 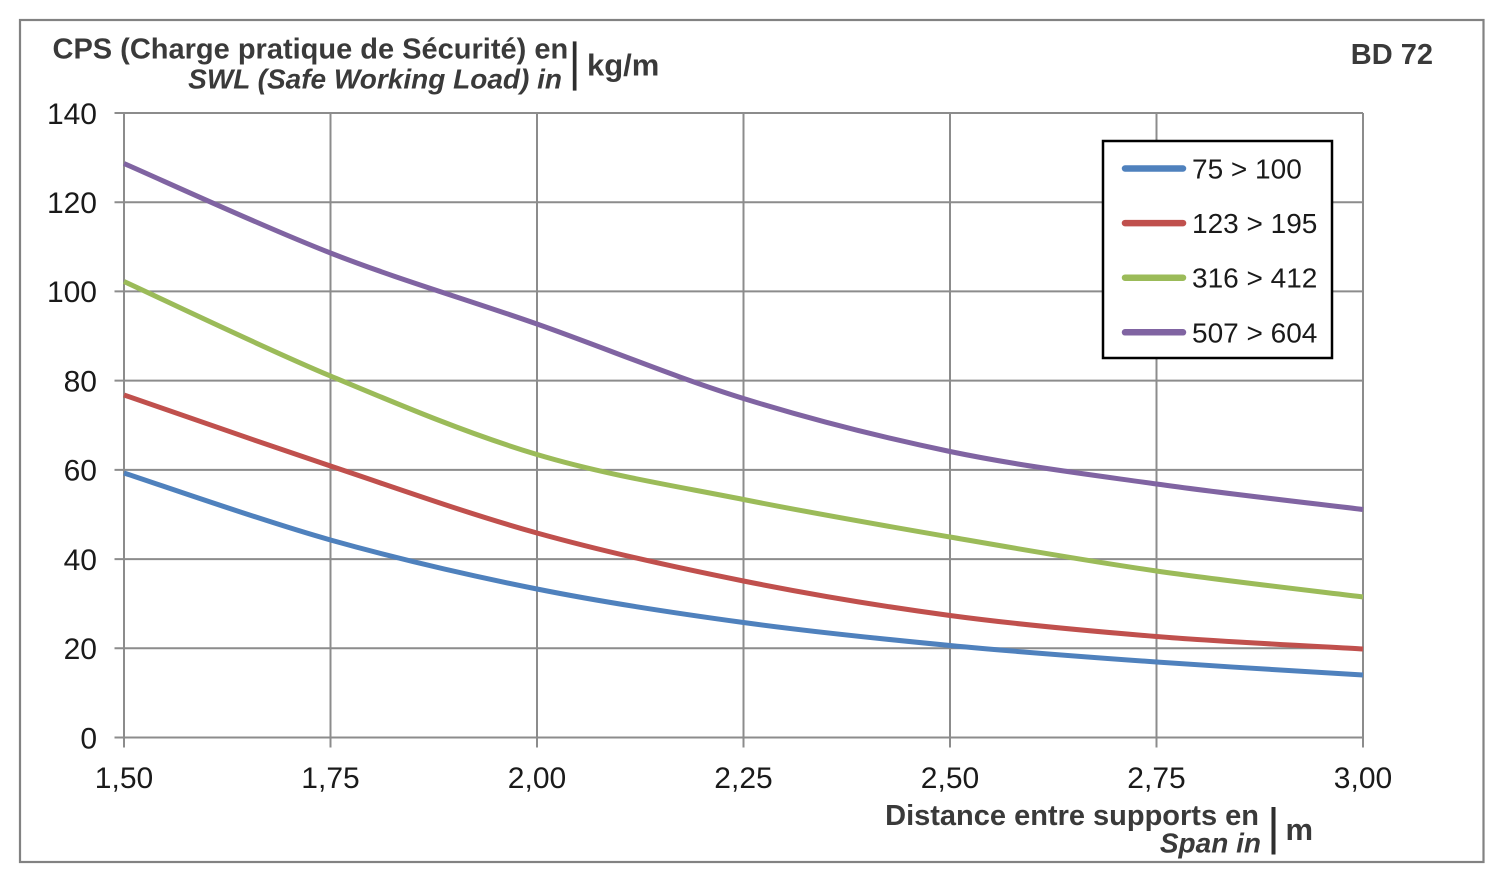 I want to click on svg-text: 140, so click(x=72, y=114).